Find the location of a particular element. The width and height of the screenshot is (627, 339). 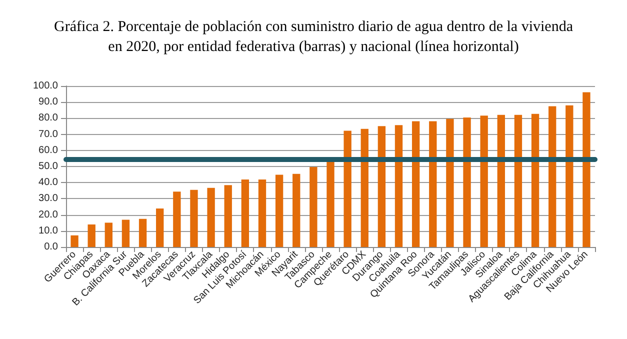

chart-title: Gráfica 2. Porcentaje de población con suministro diario de agua dentro de la vivienda en 2020, por entidad federativa (barras) y nacional (línea horizontal) is located at coordinates (314, 37).